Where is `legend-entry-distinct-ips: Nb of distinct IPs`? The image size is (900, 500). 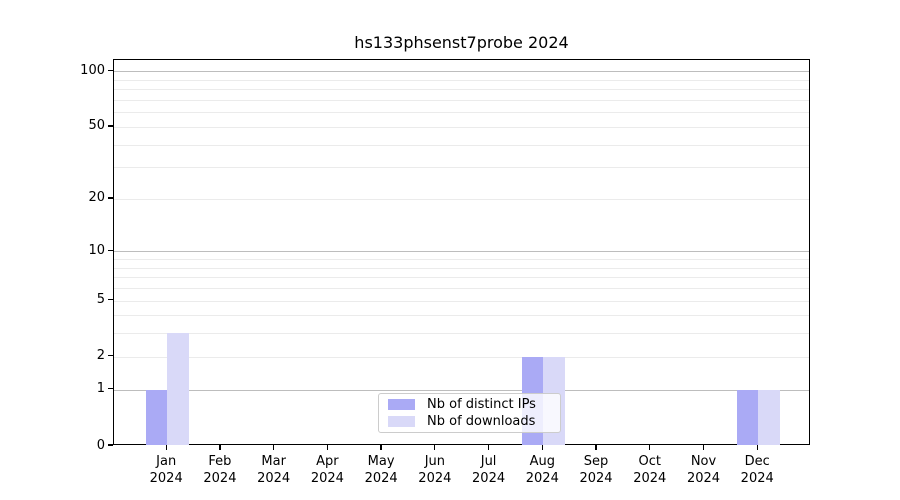
legend-entry-distinct-ips: Nb of distinct IPs is located at coordinates (474, 404).